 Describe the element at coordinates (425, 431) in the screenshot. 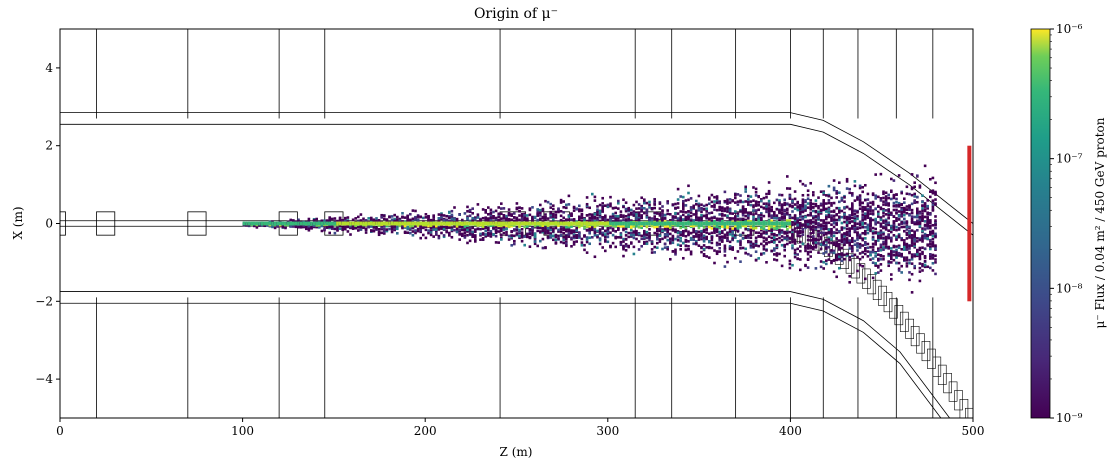

I see `x-tick-label: 200` at that location.